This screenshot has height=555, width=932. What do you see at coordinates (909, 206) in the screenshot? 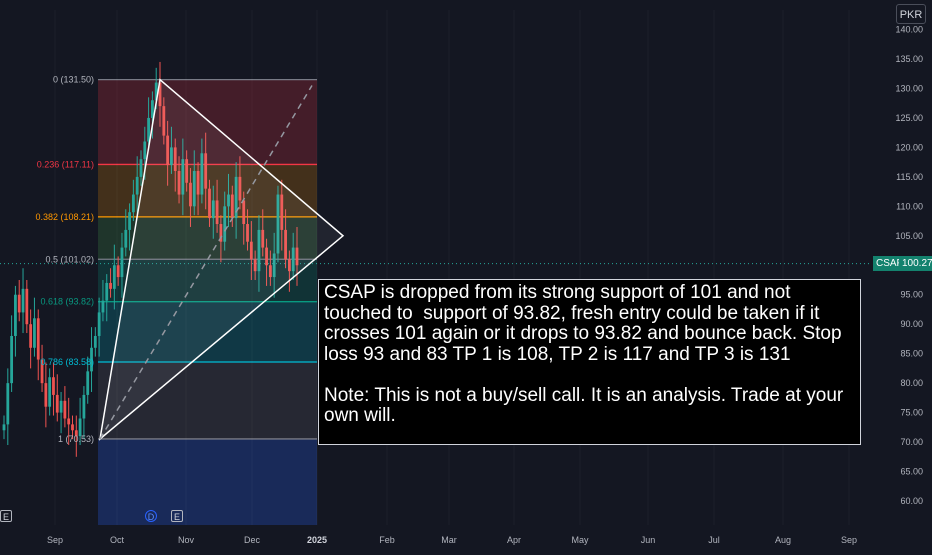
I see `y-tick-6: 110.00` at bounding box center [909, 206].